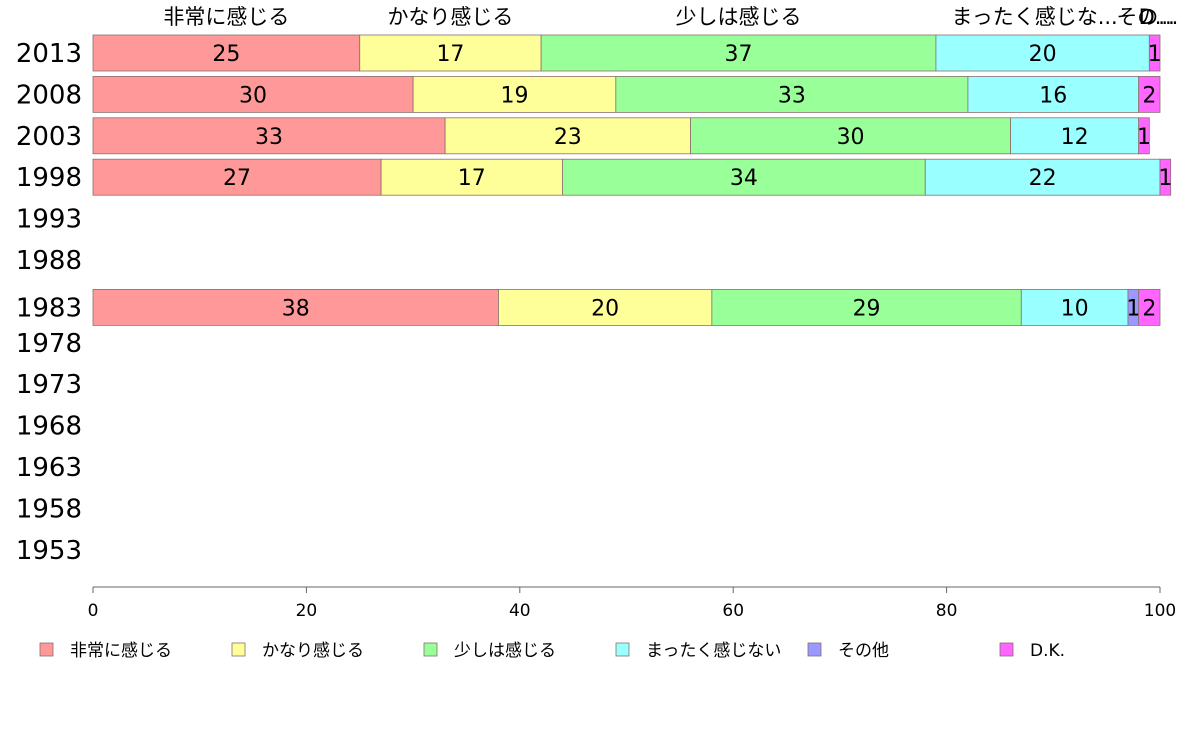  I want to click on x-tick-label: 40, so click(520, 611).